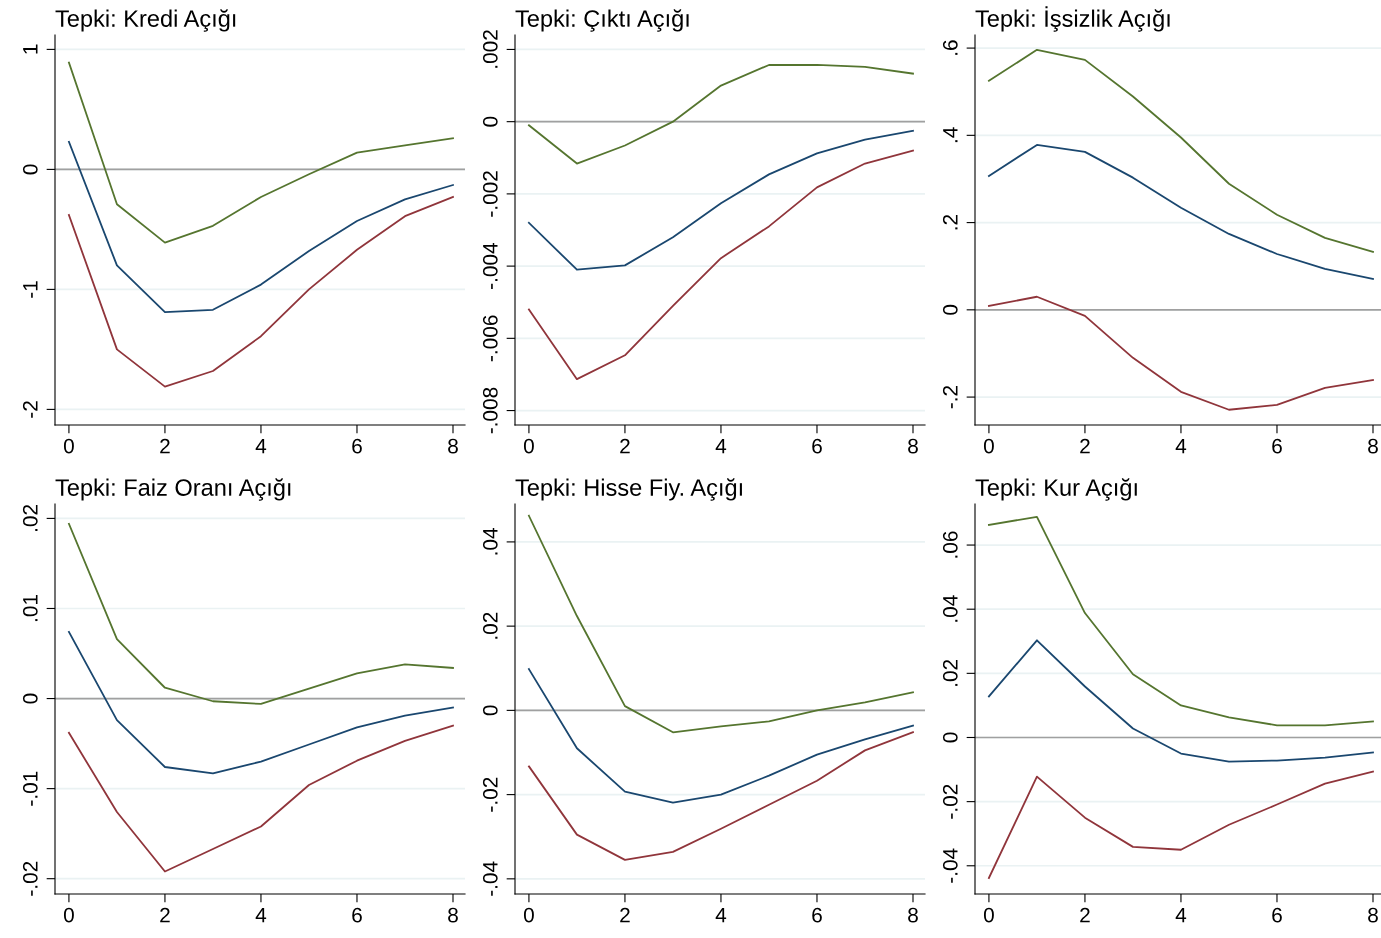 This screenshot has width=1381, height=938. Describe the element at coordinates (145, 20) in the screenshot. I see `chart-title: Tepki: Kredi Açığı` at that location.